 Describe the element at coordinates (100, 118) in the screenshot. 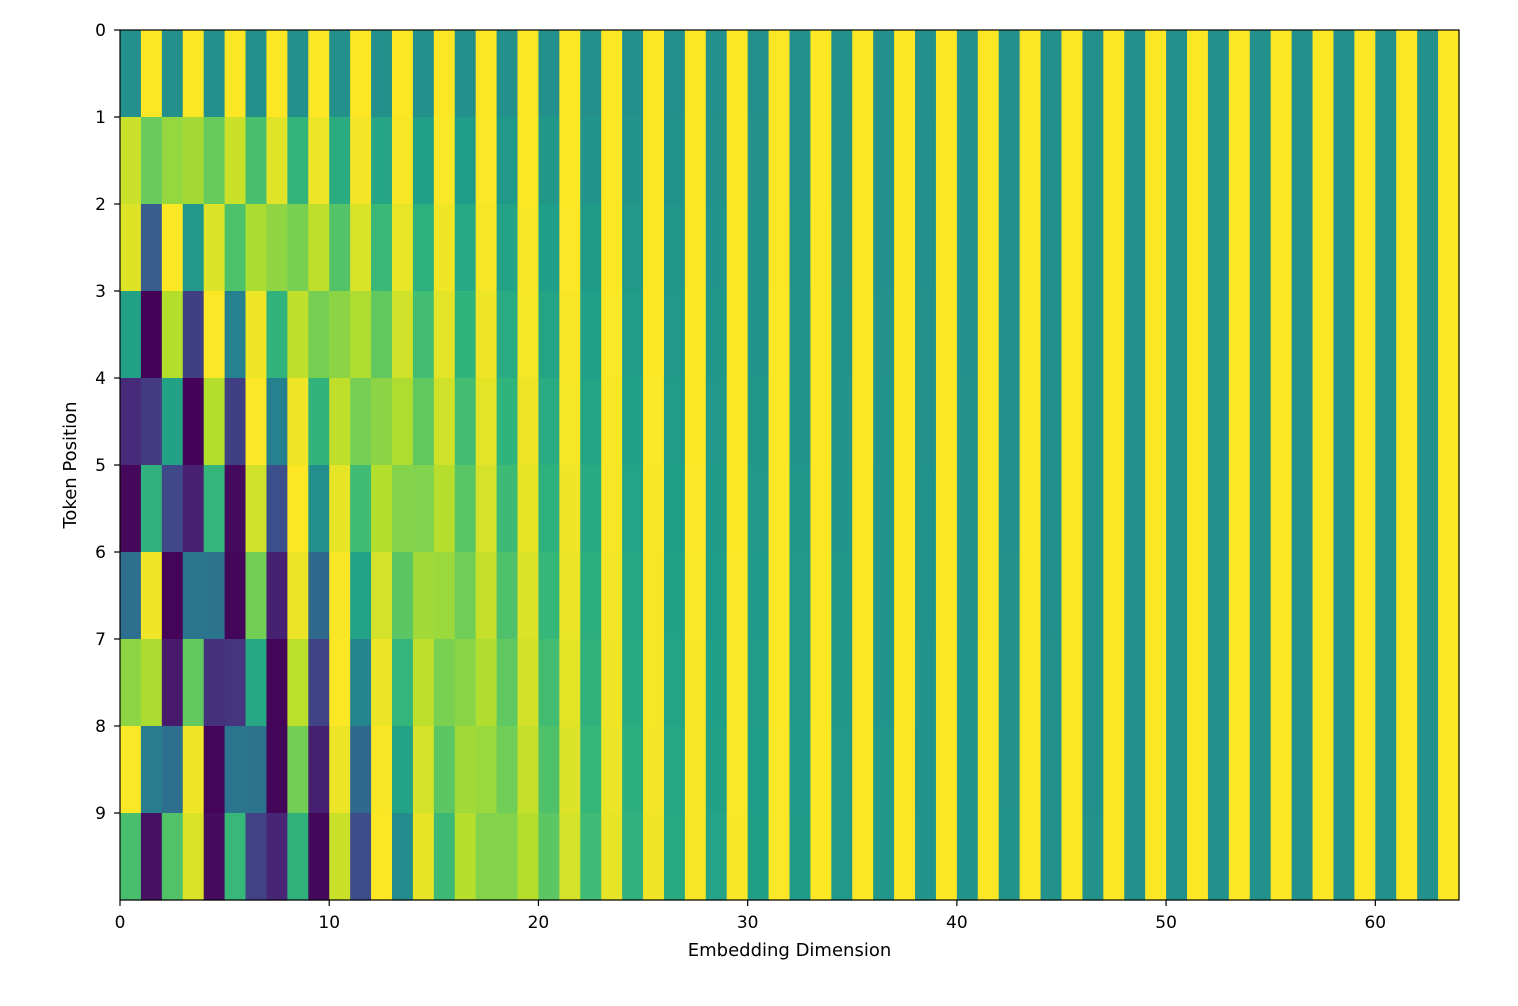

I see `y-tick-label: 1` at that location.